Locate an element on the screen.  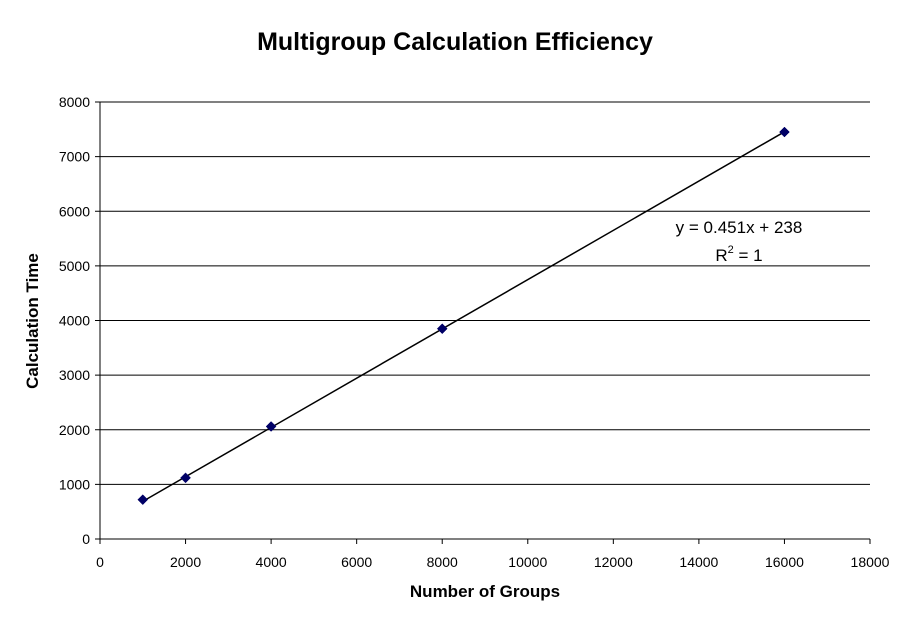
y-tick-label: 4000 is located at coordinates (74, 321).